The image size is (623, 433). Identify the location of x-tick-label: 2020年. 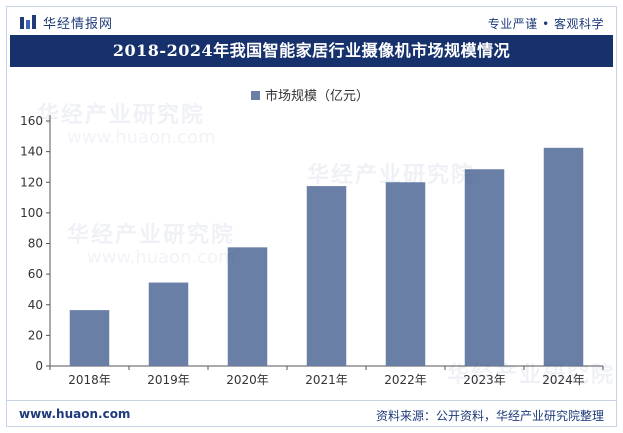
(247, 380).